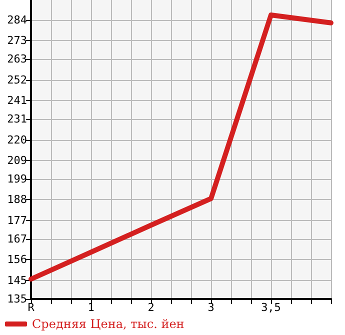 Image resolution: width=345 pixels, height=335 pixels. What do you see at coordinates (17, 139) in the screenshot?
I see `y-tick-label: 220` at bounding box center [17, 139].